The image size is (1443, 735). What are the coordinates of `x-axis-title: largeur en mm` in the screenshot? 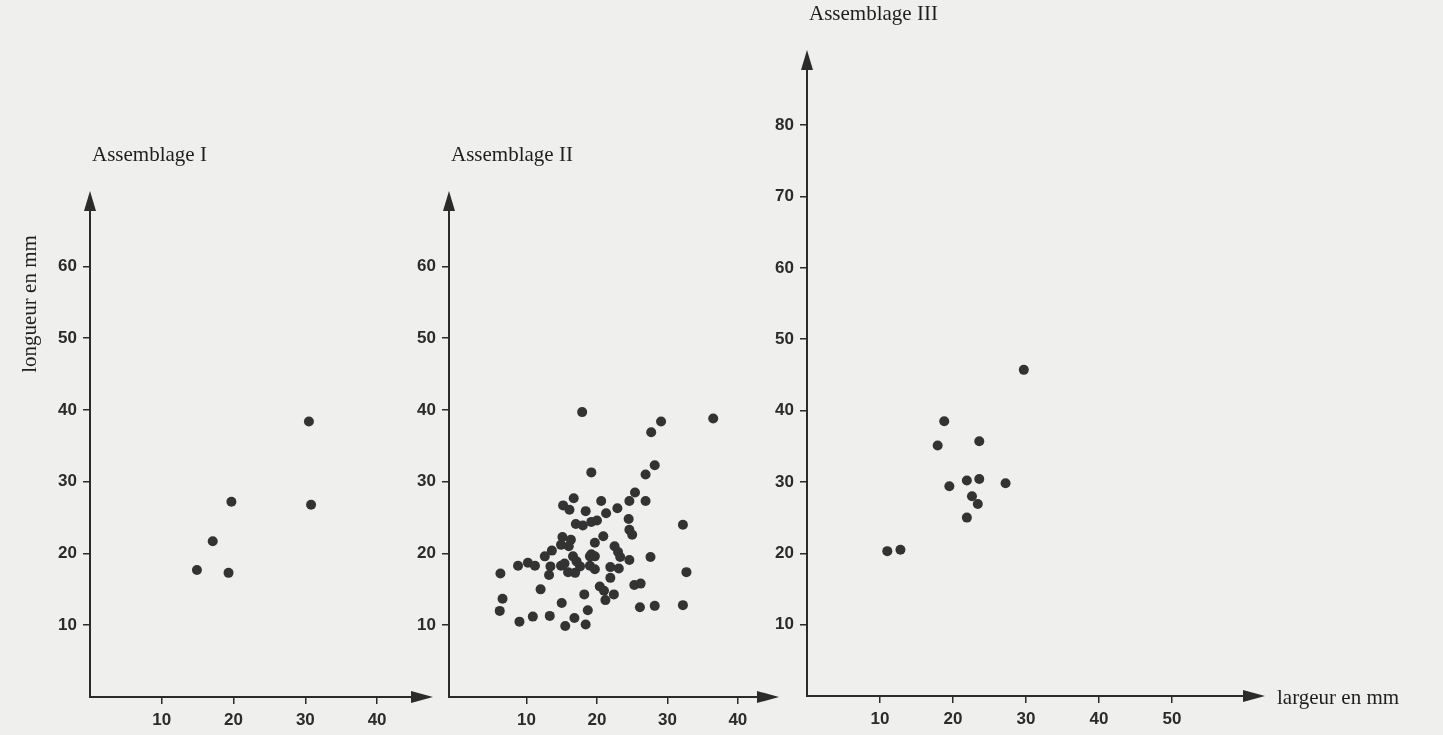 It's located at (1338, 696).